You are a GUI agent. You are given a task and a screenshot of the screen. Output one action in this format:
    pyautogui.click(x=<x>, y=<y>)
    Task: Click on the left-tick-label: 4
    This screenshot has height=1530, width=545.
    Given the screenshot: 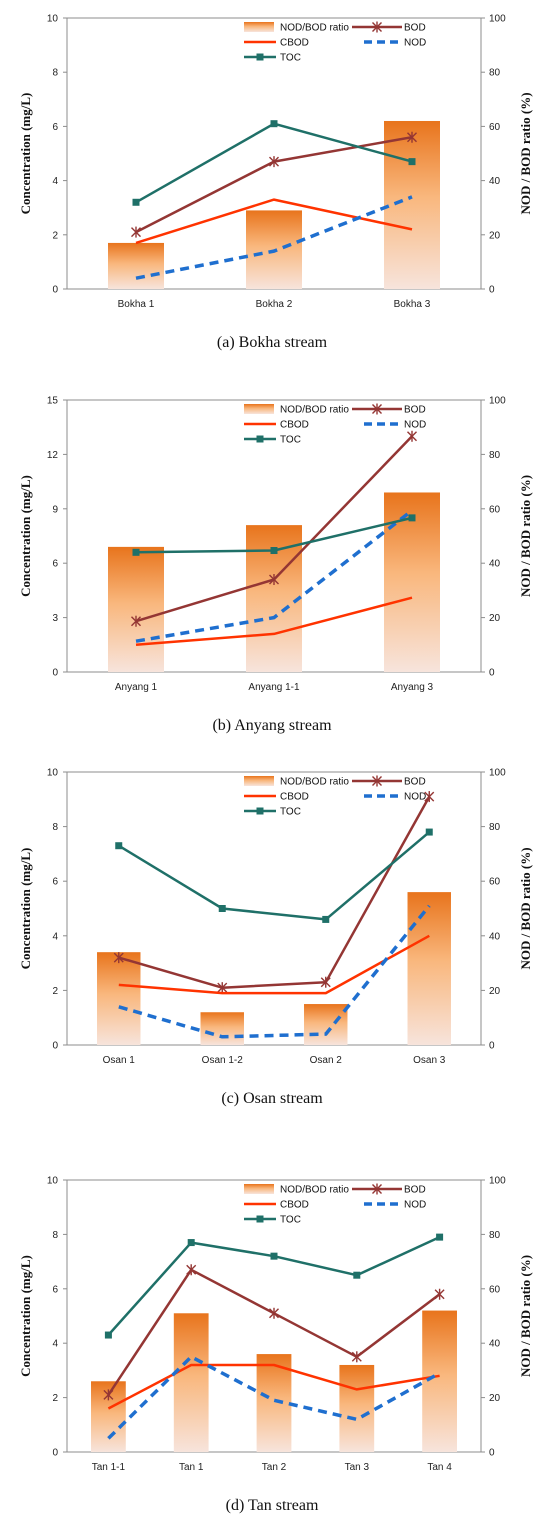 What is the action you would take?
    pyautogui.click(x=55, y=1344)
    